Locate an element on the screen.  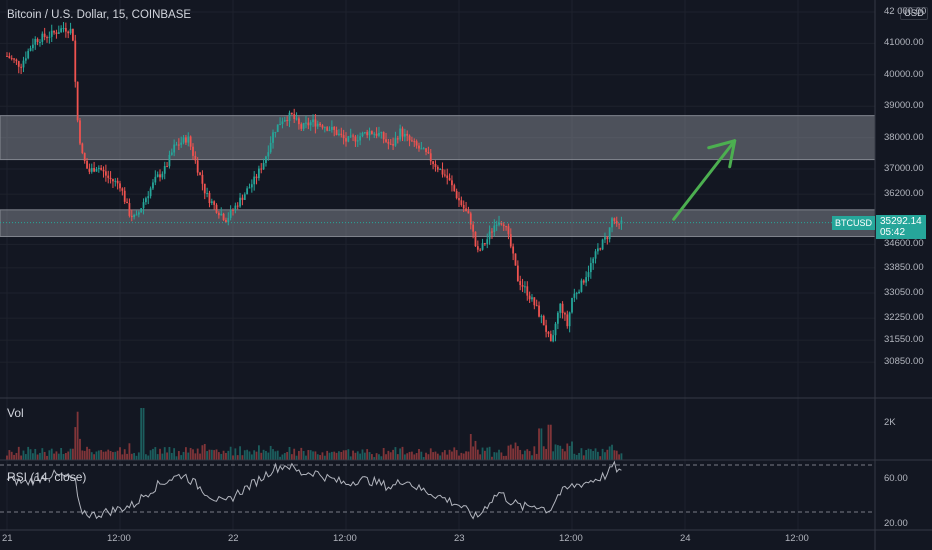
volume-axis-tick: 2K is located at coordinates (890, 422).